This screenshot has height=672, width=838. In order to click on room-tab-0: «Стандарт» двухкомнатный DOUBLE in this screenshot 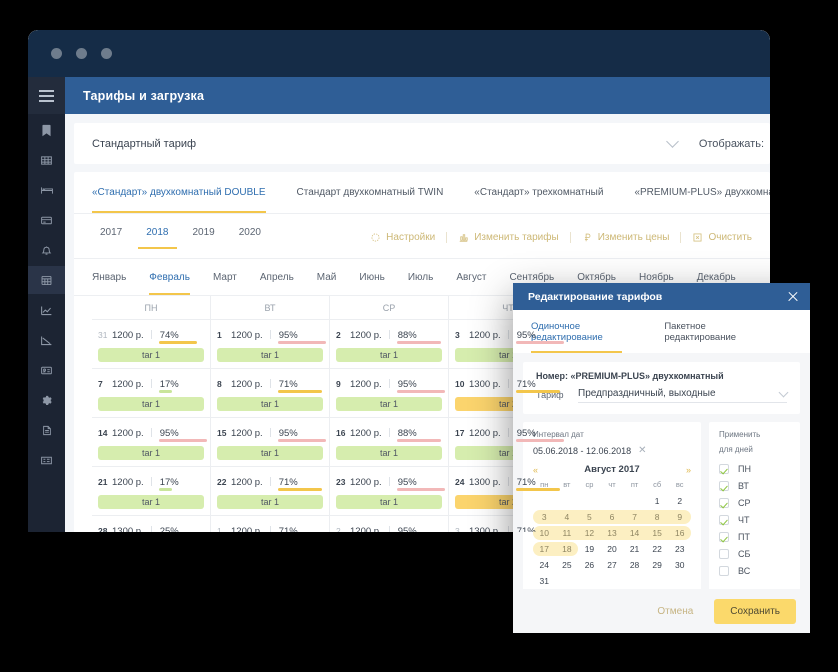, I will do `click(179, 192)`.